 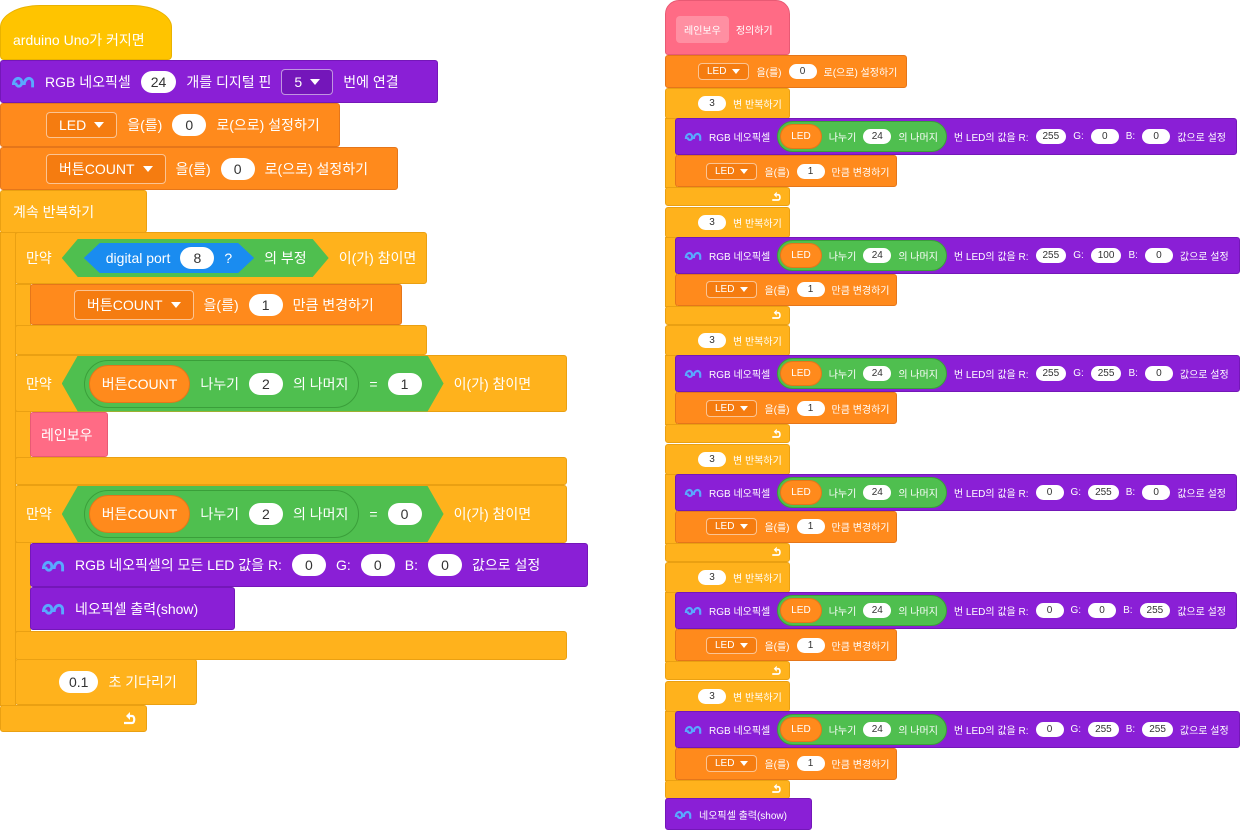 I want to click on dropdown: 5, so click(x=307, y=81).